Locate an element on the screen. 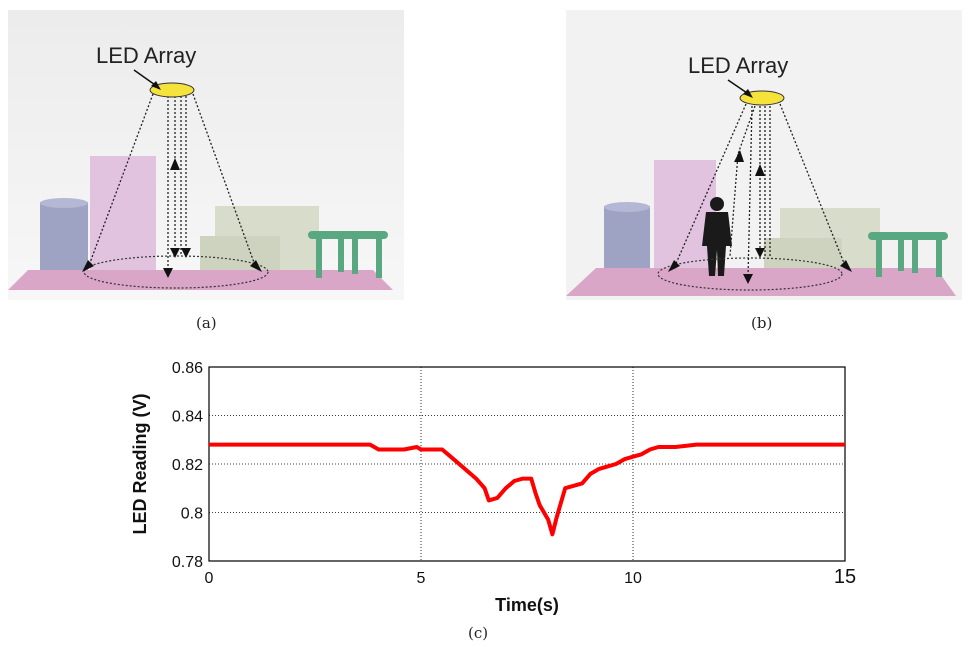 The width and height of the screenshot is (968, 647). person-silhouette is located at coordinates (717, 236).